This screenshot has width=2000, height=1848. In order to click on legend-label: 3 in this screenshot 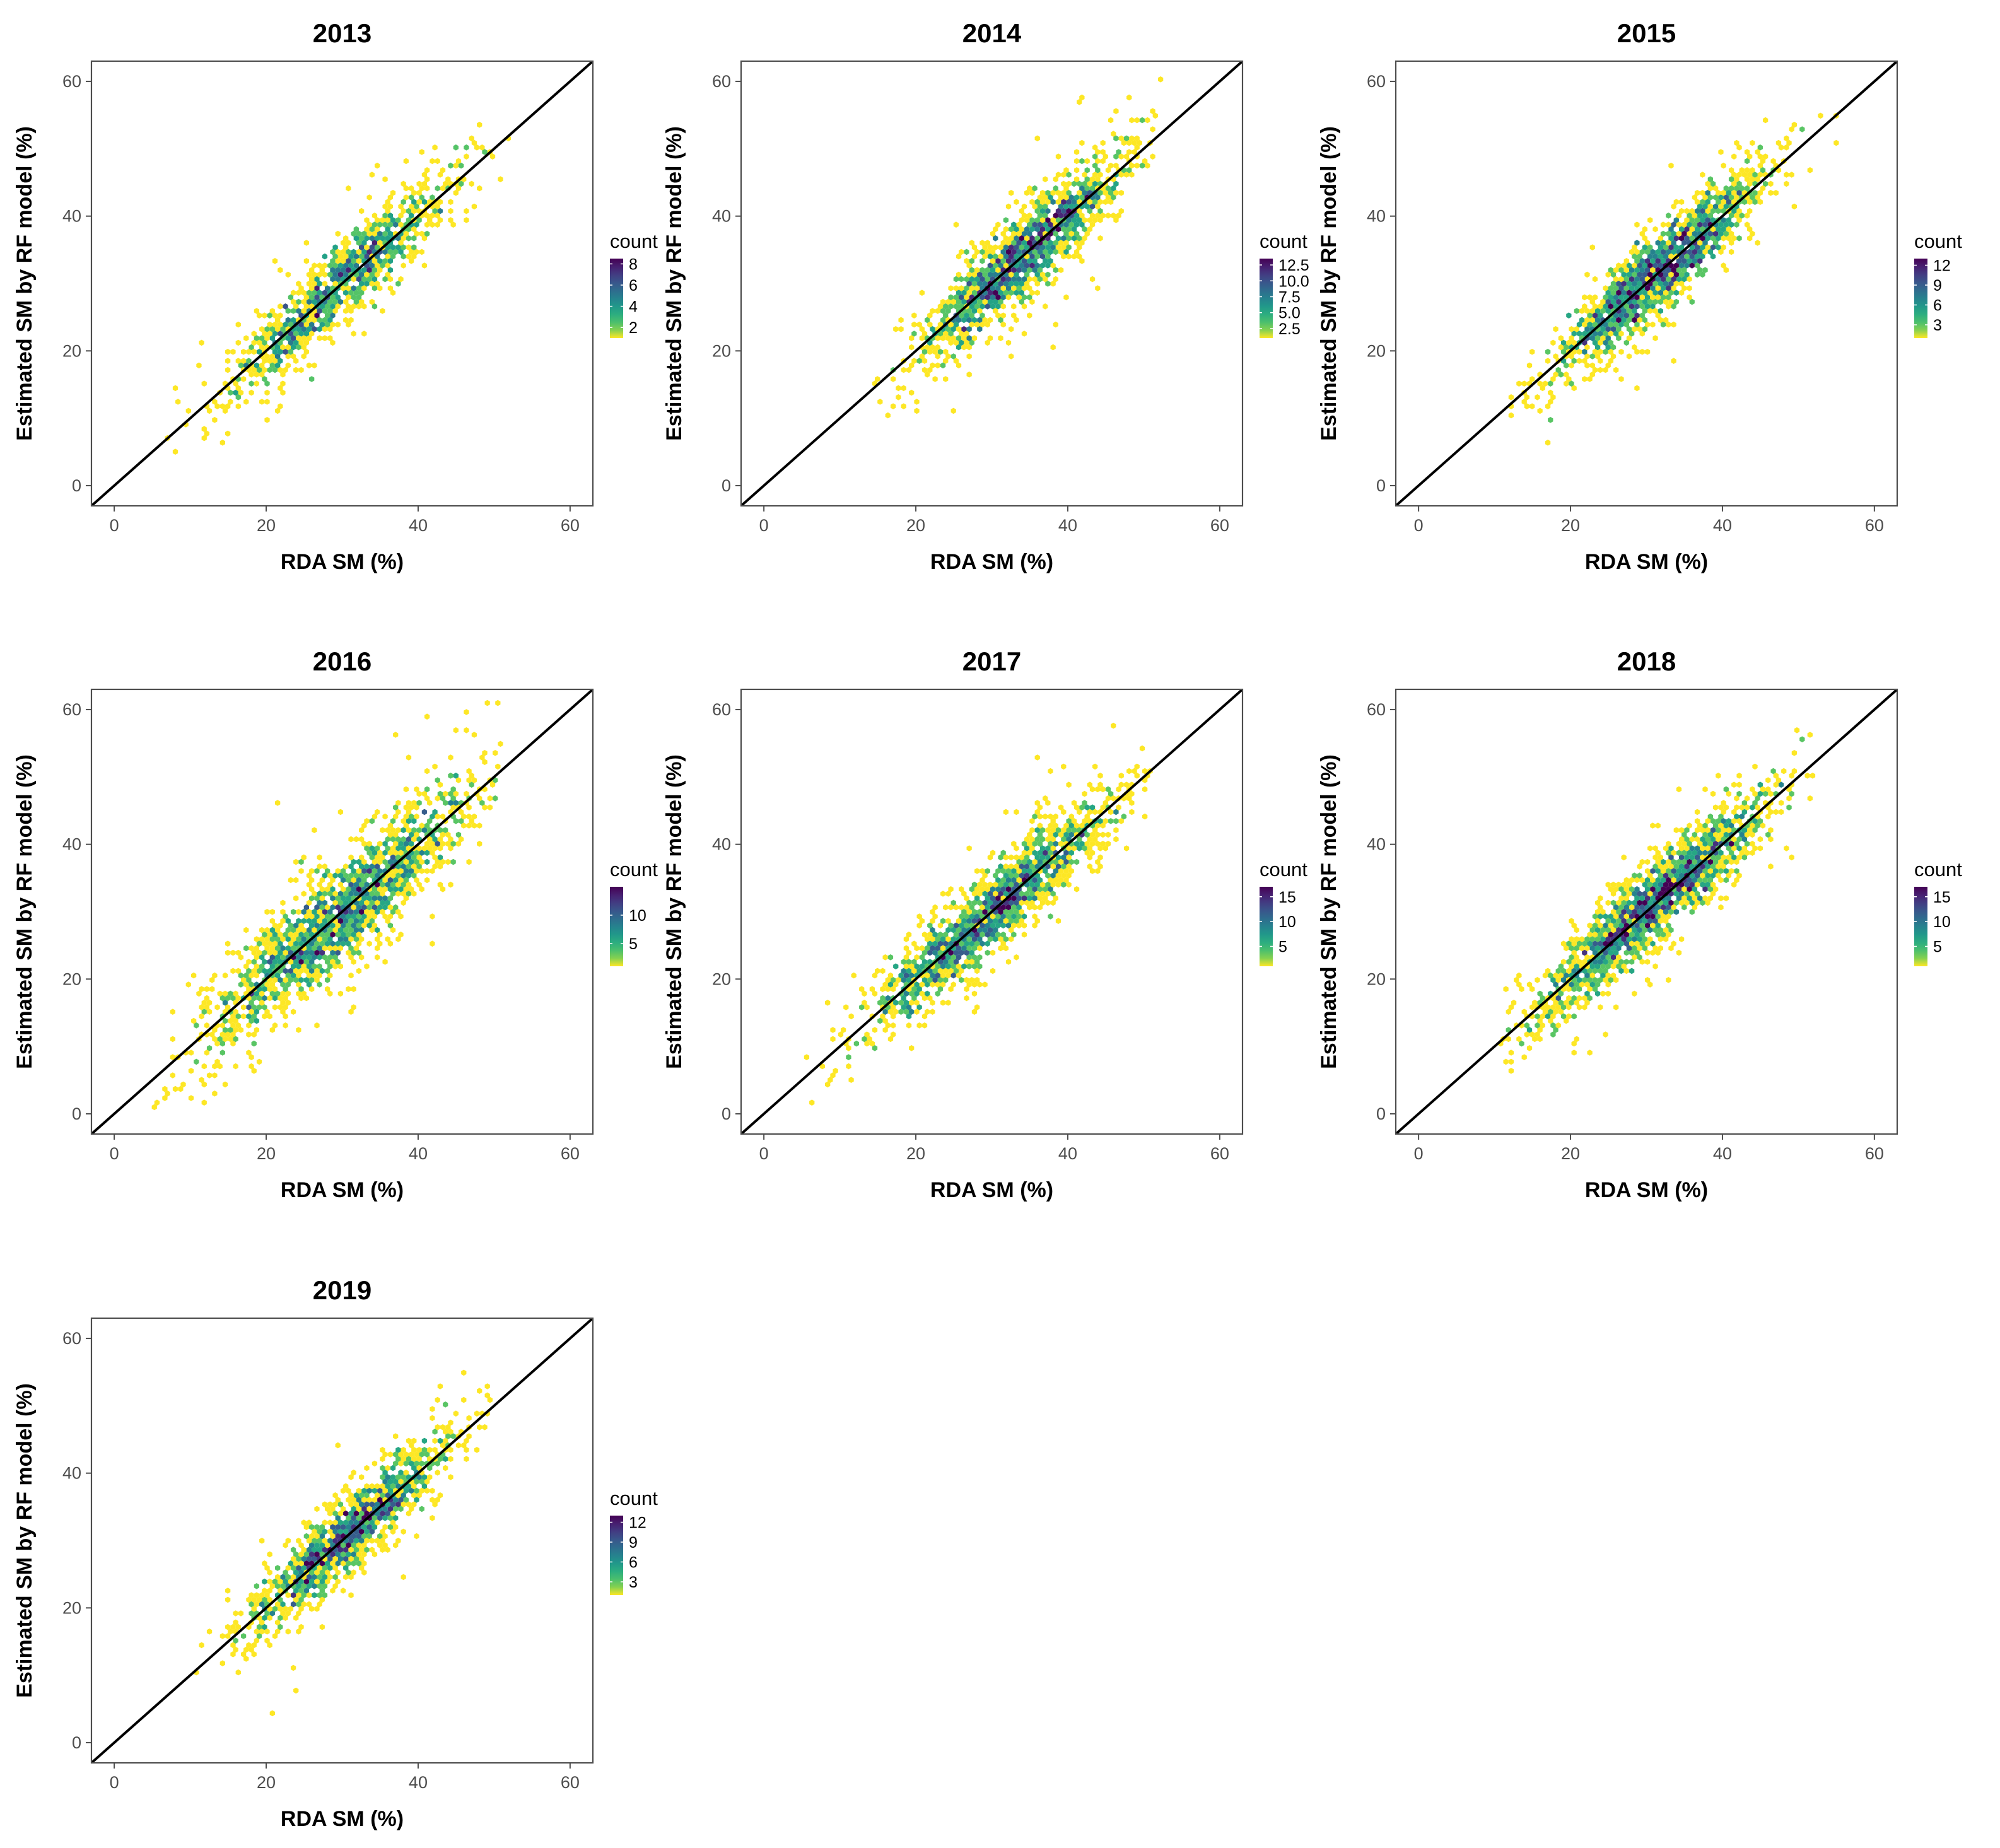, I will do `click(1937, 325)`.